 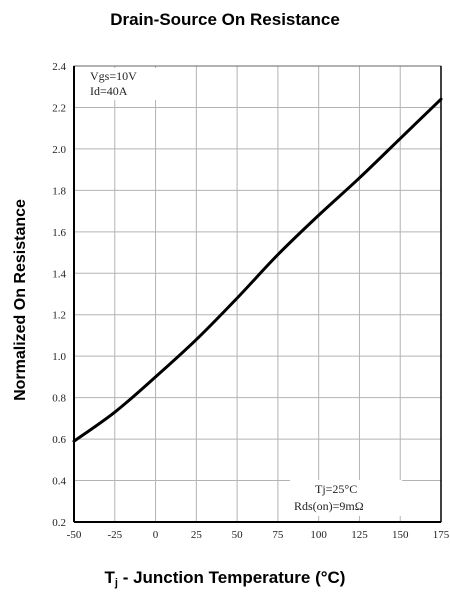 I want to click on x-tick-label: -50, so click(x=74, y=535).